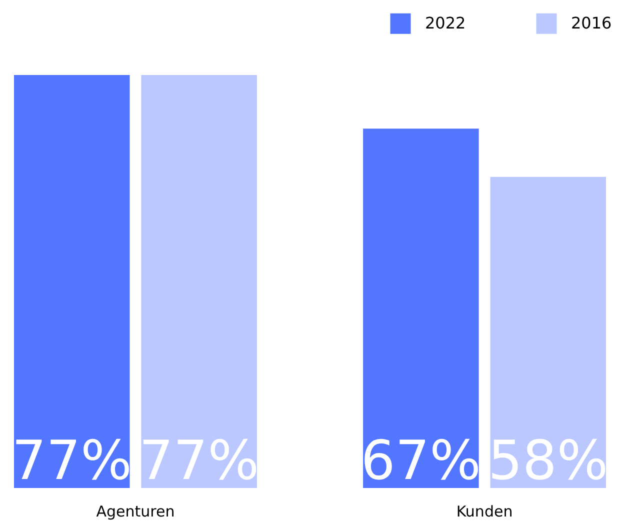 This screenshot has width=622, height=526. What do you see at coordinates (484, 511) in the screenshot?
I see `x-tick-label: Kunden` at bounding box center [484, 511].